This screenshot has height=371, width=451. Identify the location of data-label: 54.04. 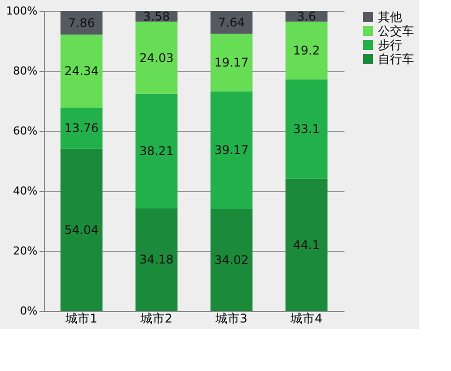
(81, 229).